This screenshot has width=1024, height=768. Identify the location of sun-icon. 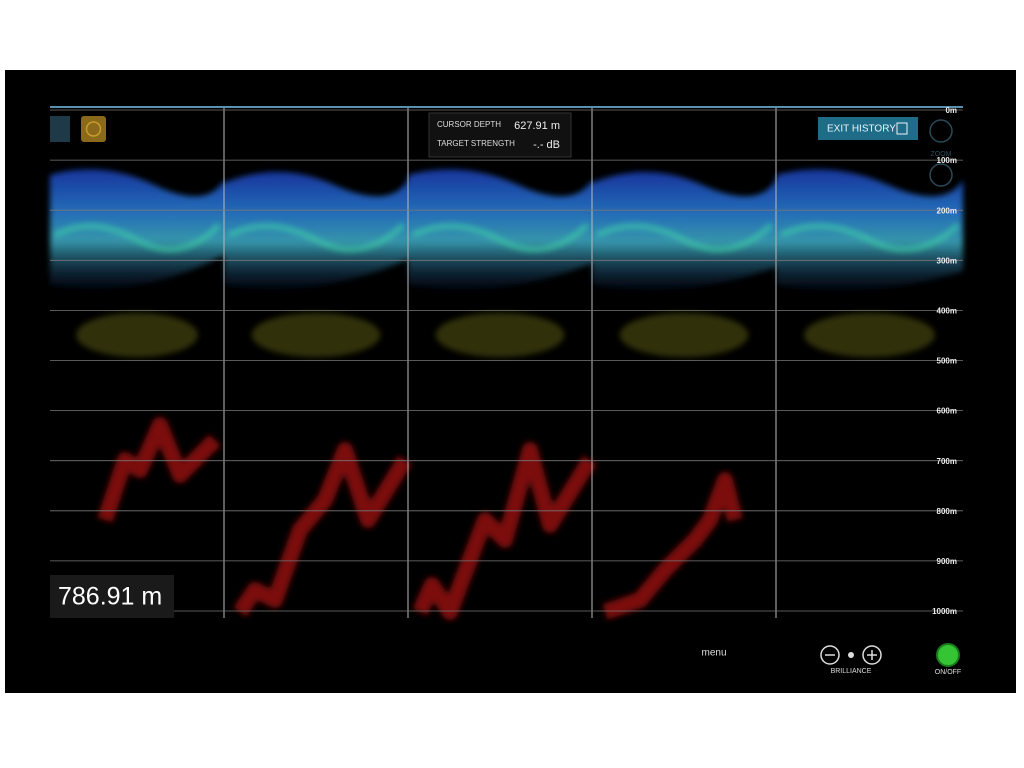
(851, 655).